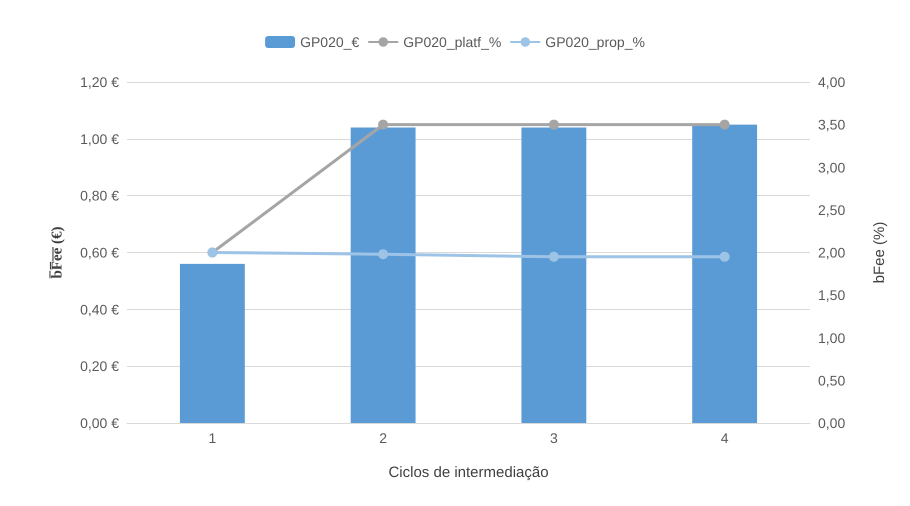 The image size is (910, 506). Describe the element at coordinates (832, 124) in the screenshot. I see `y2-tick-label: 3,50` at that location.